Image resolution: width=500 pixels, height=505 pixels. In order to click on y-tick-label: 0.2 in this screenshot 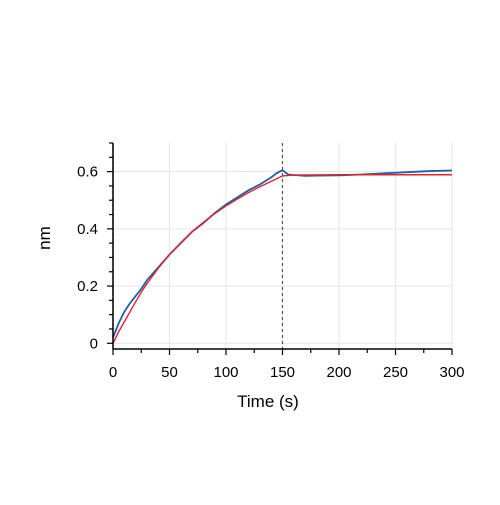, I will do `click(87, 286)`.